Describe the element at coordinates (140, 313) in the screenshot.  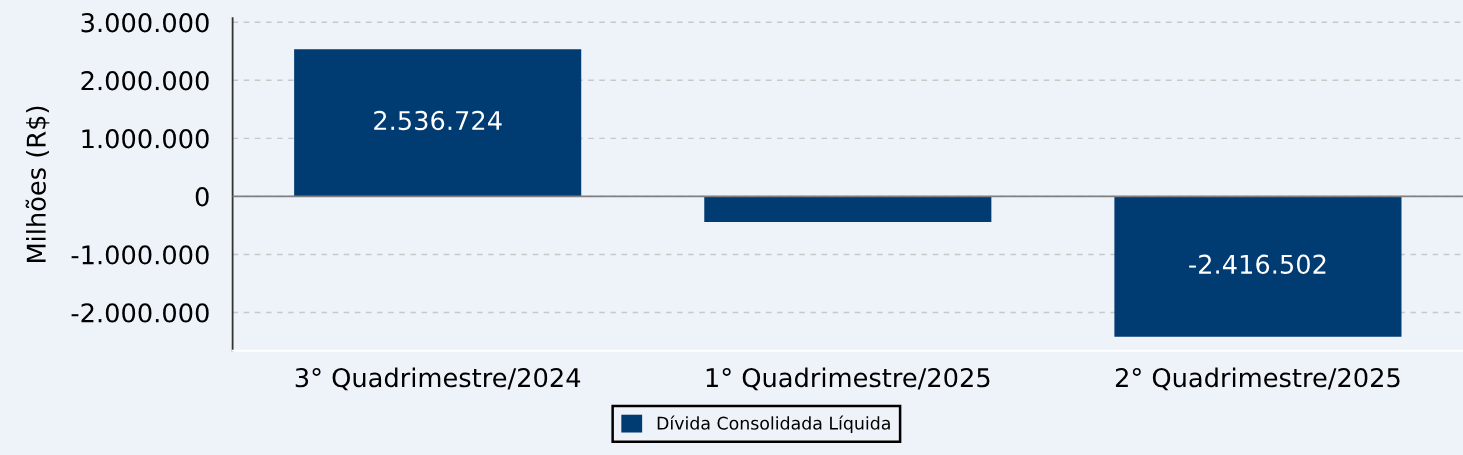
I see `y-tick-label: -2.000.000` at that location.